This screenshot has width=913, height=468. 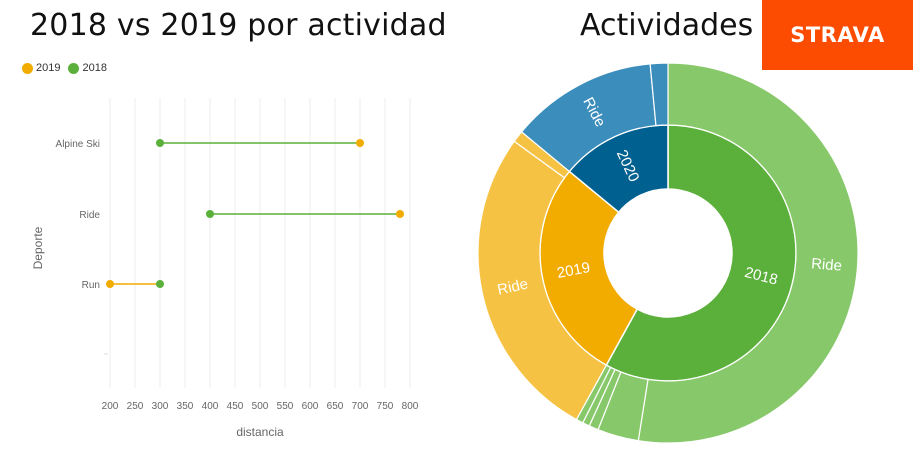 What do you see at coordinates (38, 247) in the screenshot?
I see `y-axis-label: Deporte` at bounding box center [38, 247].